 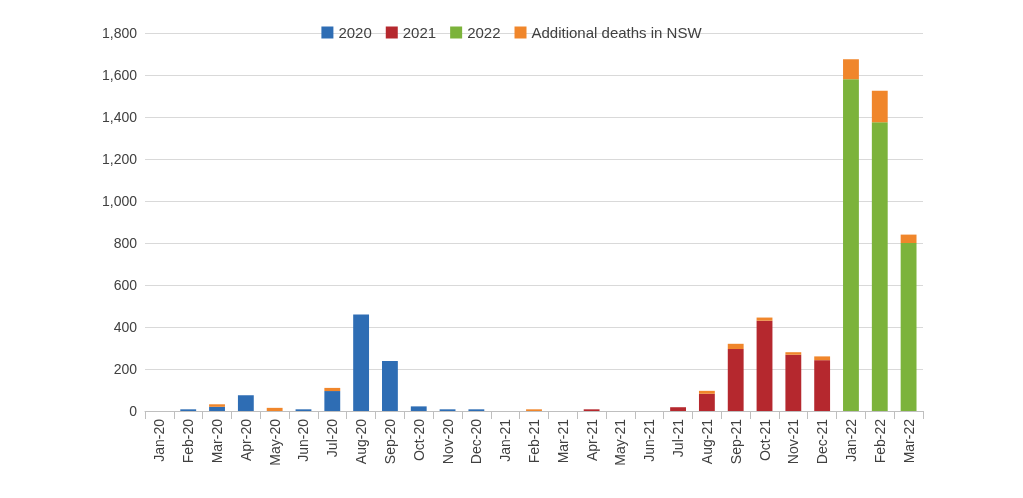 What do you see at coordinates (389, 441) in the screenshot?
I see `x-tick-label: Sep-20` at bounding box center [389, 441].